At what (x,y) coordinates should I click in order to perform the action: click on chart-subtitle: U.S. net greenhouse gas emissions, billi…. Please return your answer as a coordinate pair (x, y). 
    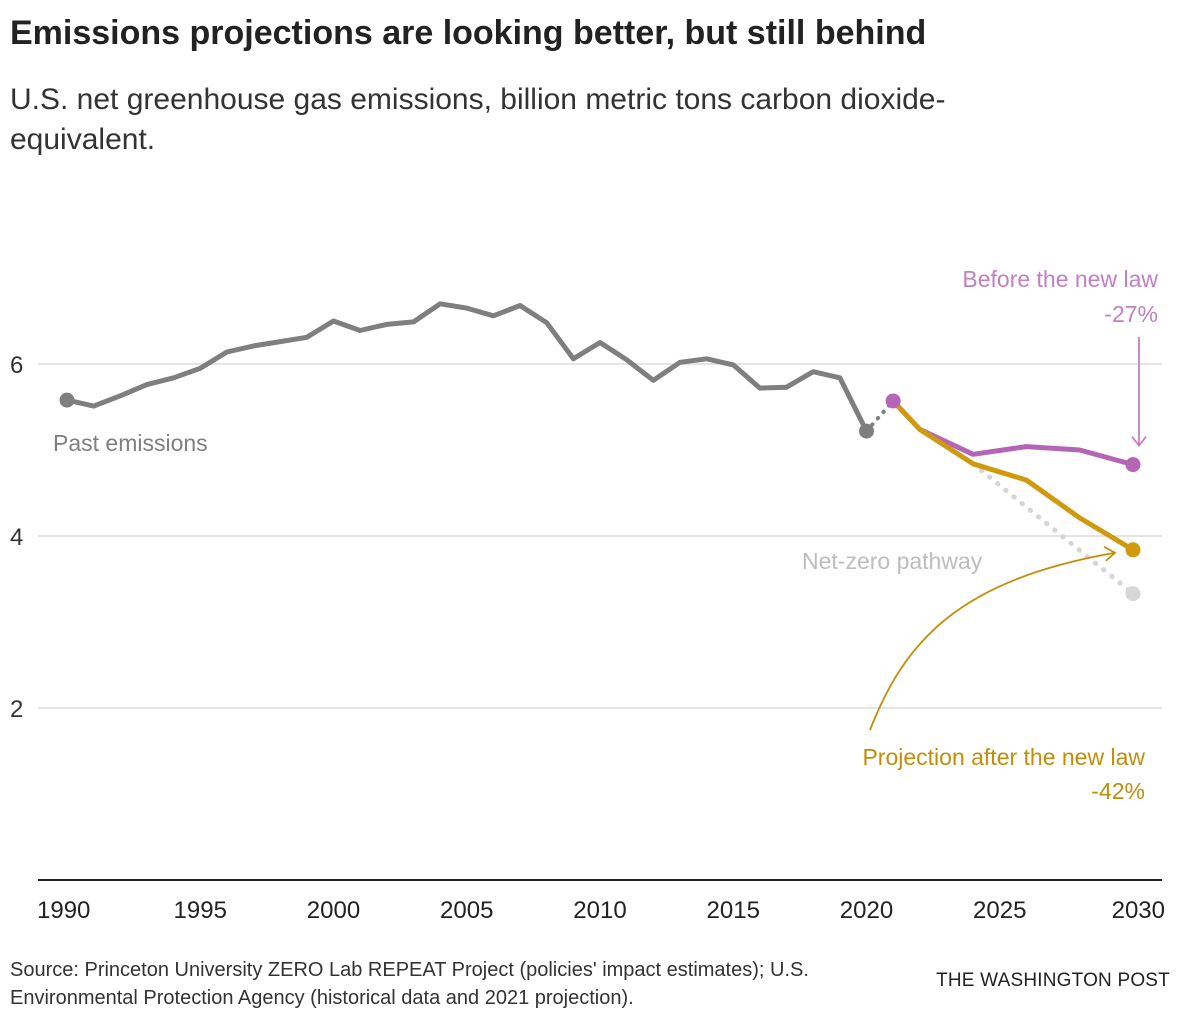
    Looking at the image, I should click on (478, 119).